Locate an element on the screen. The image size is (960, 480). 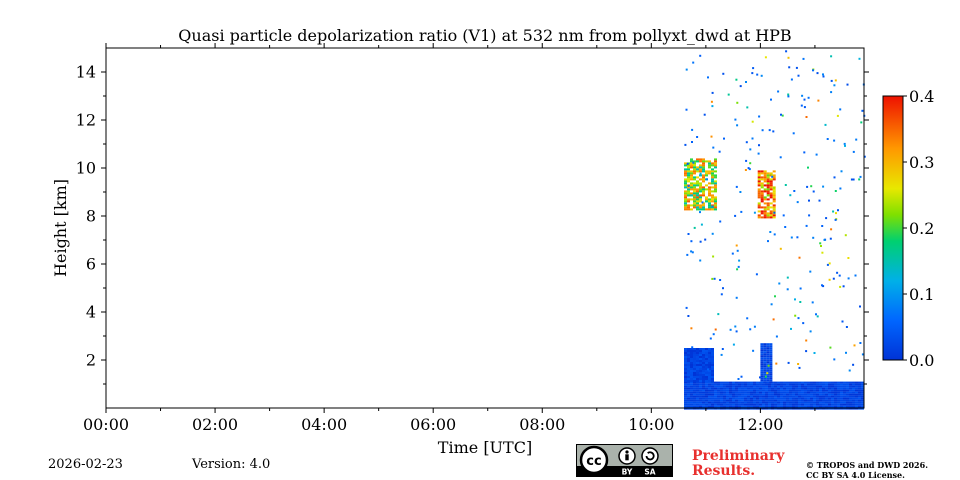
cc-license-badge: cc BY SA is located at coordinates (624, 460).